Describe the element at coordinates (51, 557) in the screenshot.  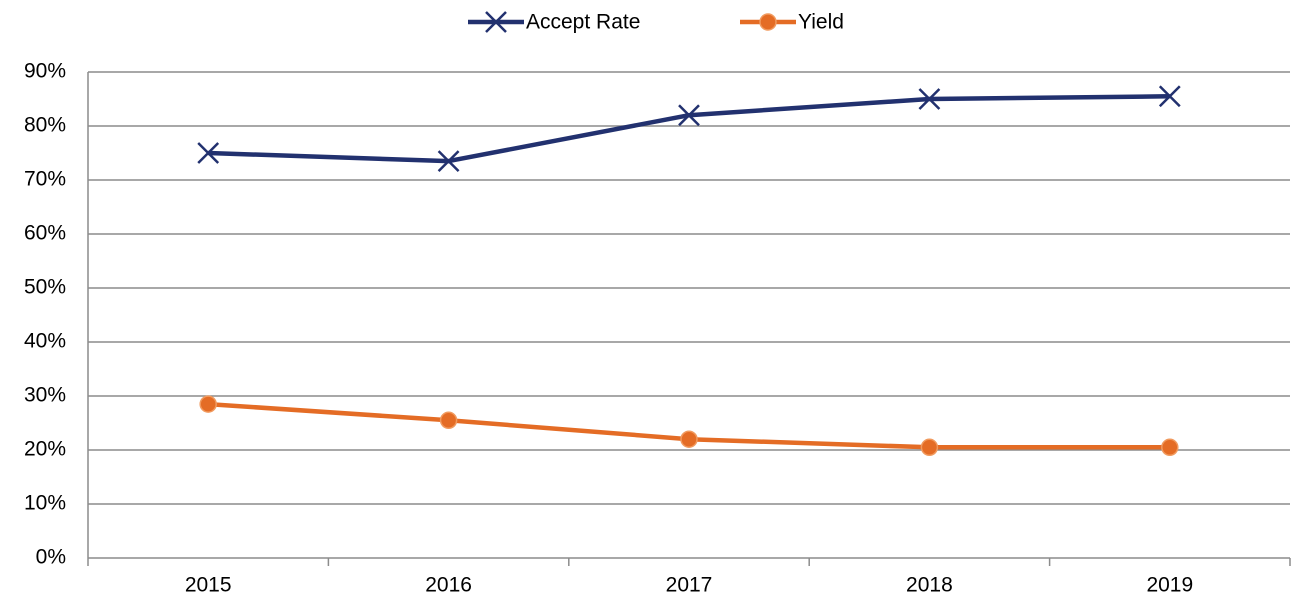
I see `y-tick-label: 0%` at that location.